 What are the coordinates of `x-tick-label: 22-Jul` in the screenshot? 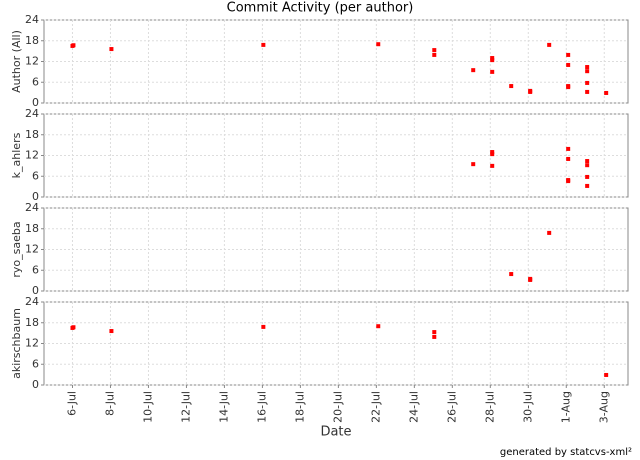 It's located at (375, 407).